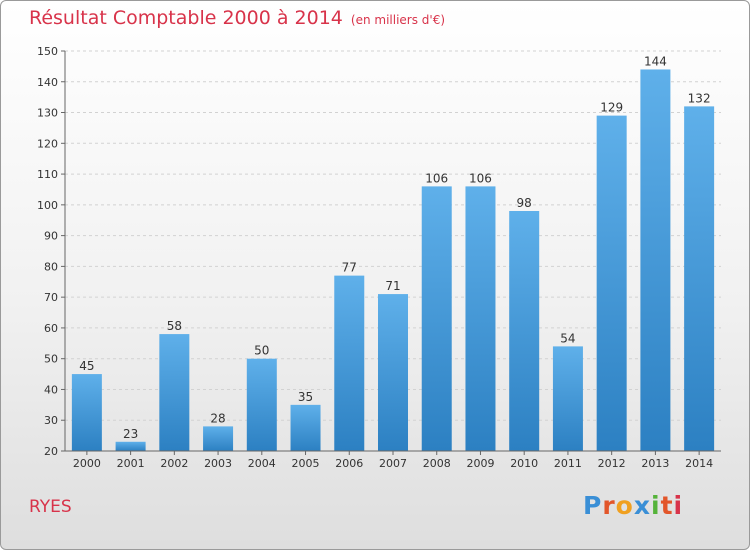  What do you see at coordinates (174, 463) in the screenshot?
I see `x-tick-label: 2002` at bounding box center [174, 463].